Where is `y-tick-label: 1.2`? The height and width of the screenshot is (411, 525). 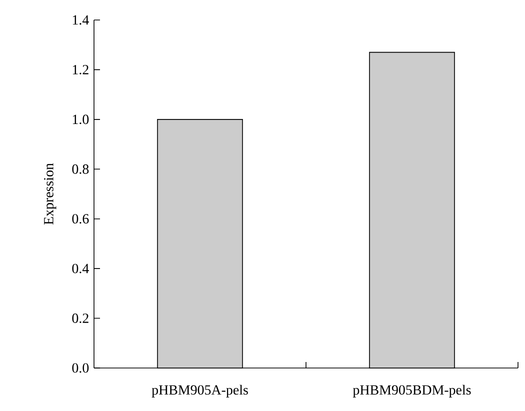 y-tick-label: 1.2 is located at coordinates (80, 69).